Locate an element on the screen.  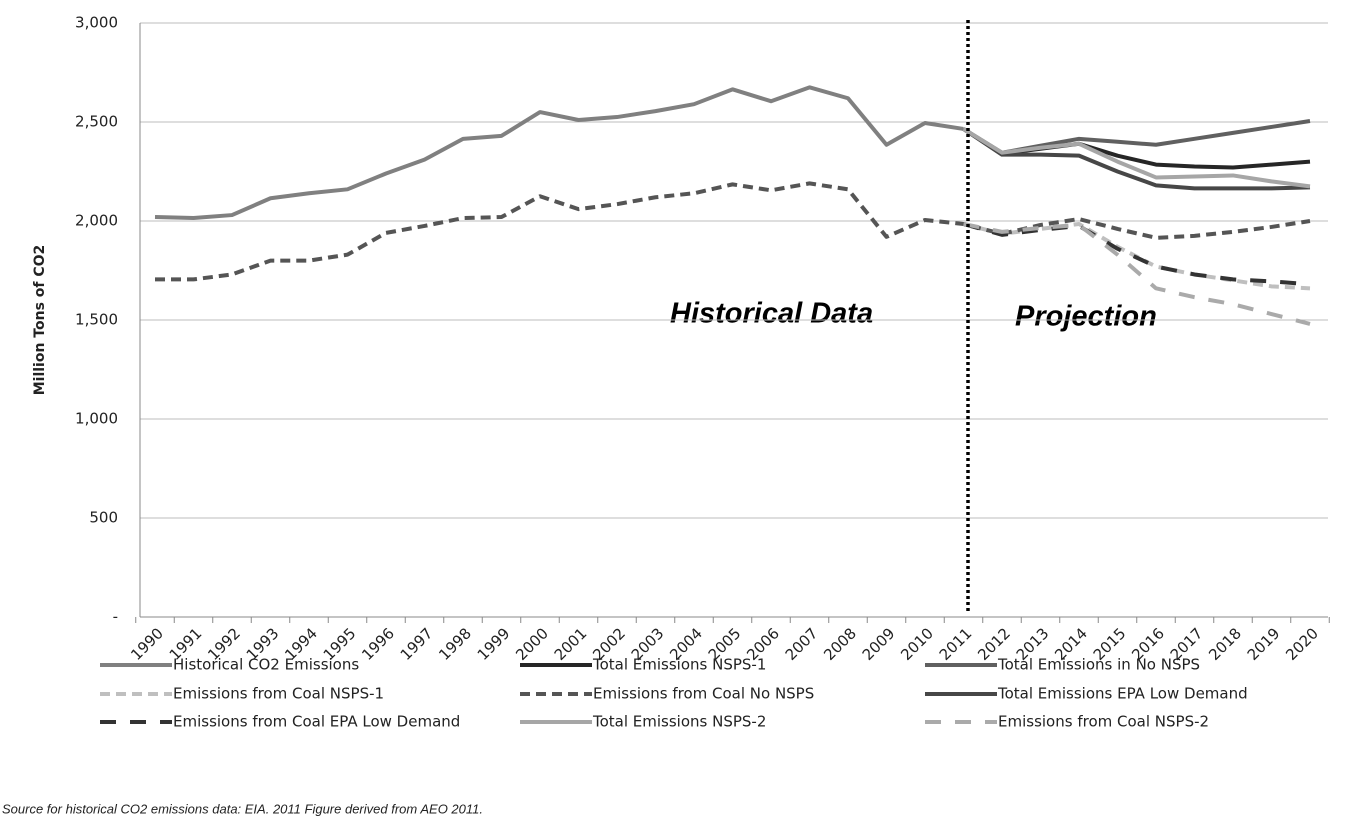
x-tick-label: 2010 is located at coordinates (917, 644).